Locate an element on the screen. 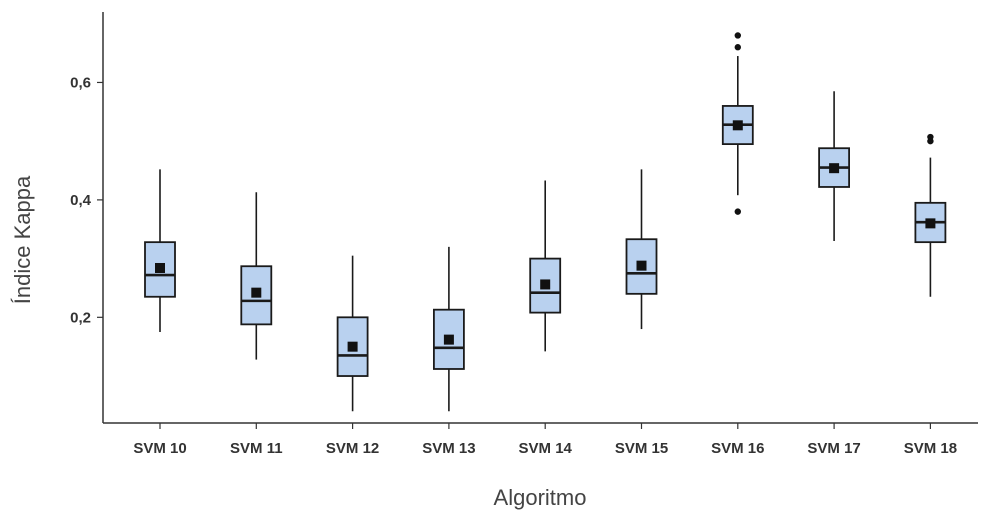  x-tick-label: SVM 14 is located at coordinates (546, 448).